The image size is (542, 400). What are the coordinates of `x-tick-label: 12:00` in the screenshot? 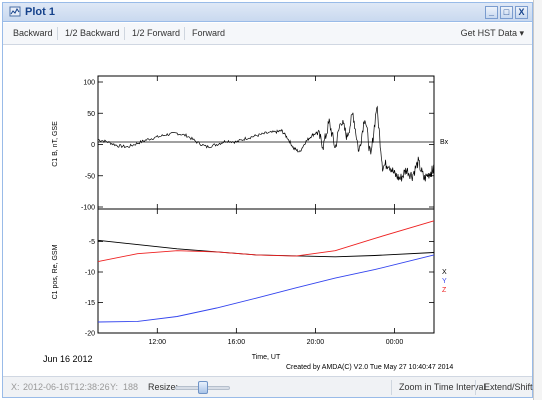 It's located at (158, 342).